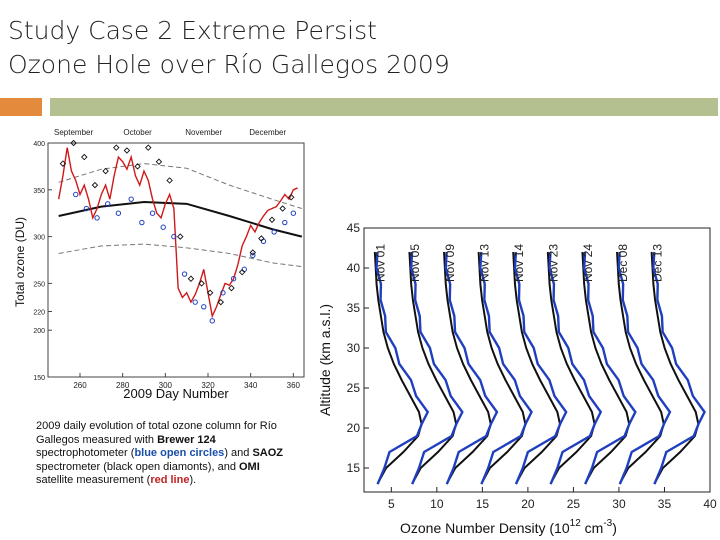 Image resolution: width=720 pixels, height=540 pixels. Describe the element at coordinates (528, 504) in the screenshot. I see `x-tick-label: 20` at that location.